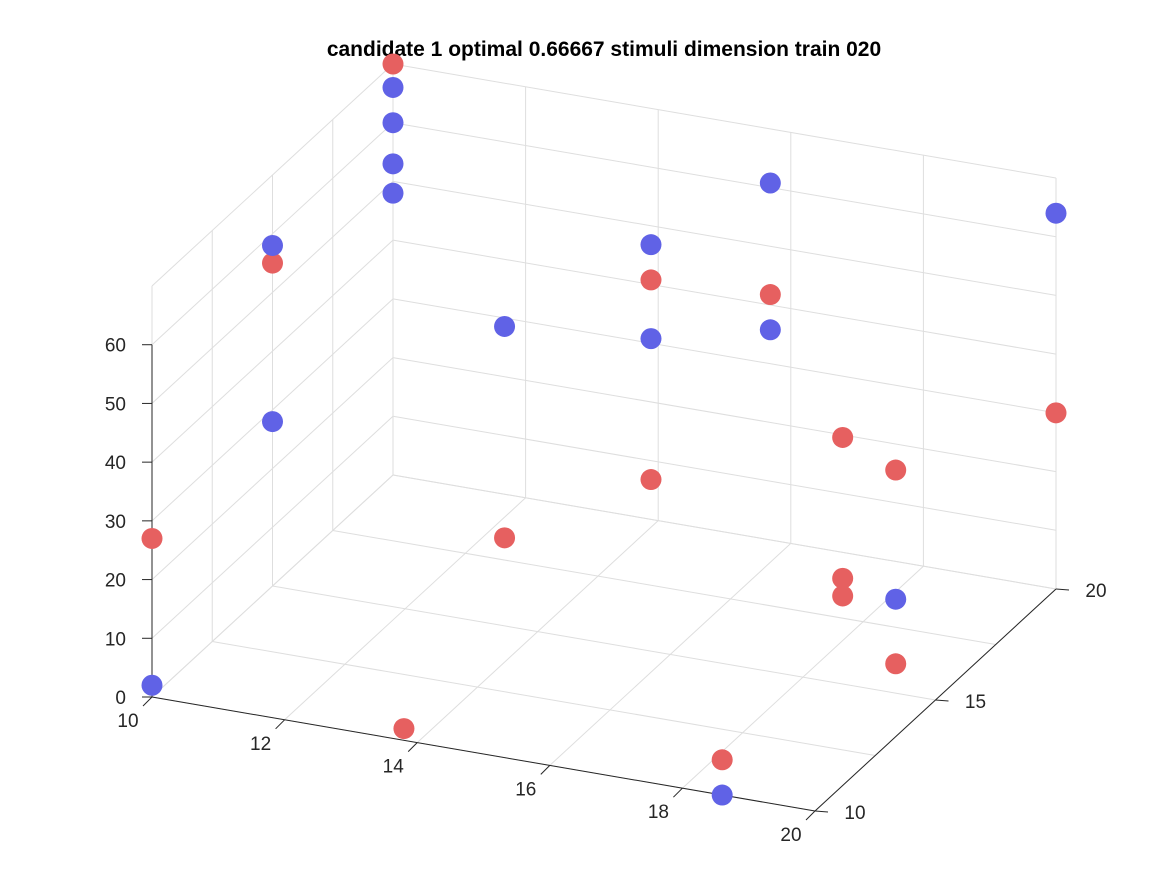  Describe the element at coordinates (115, 346) in the screenshot. I see `z-tick-label: 60` at that location.